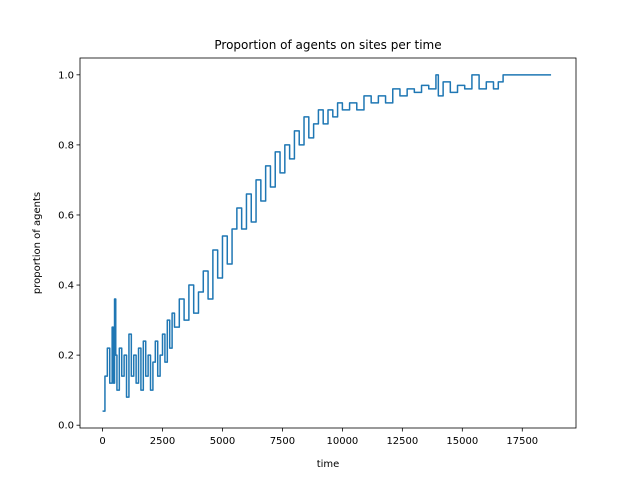 The width and height of the screenshot is (640, 484). I want to click on x-tick-label: 0, so click(102, 441).